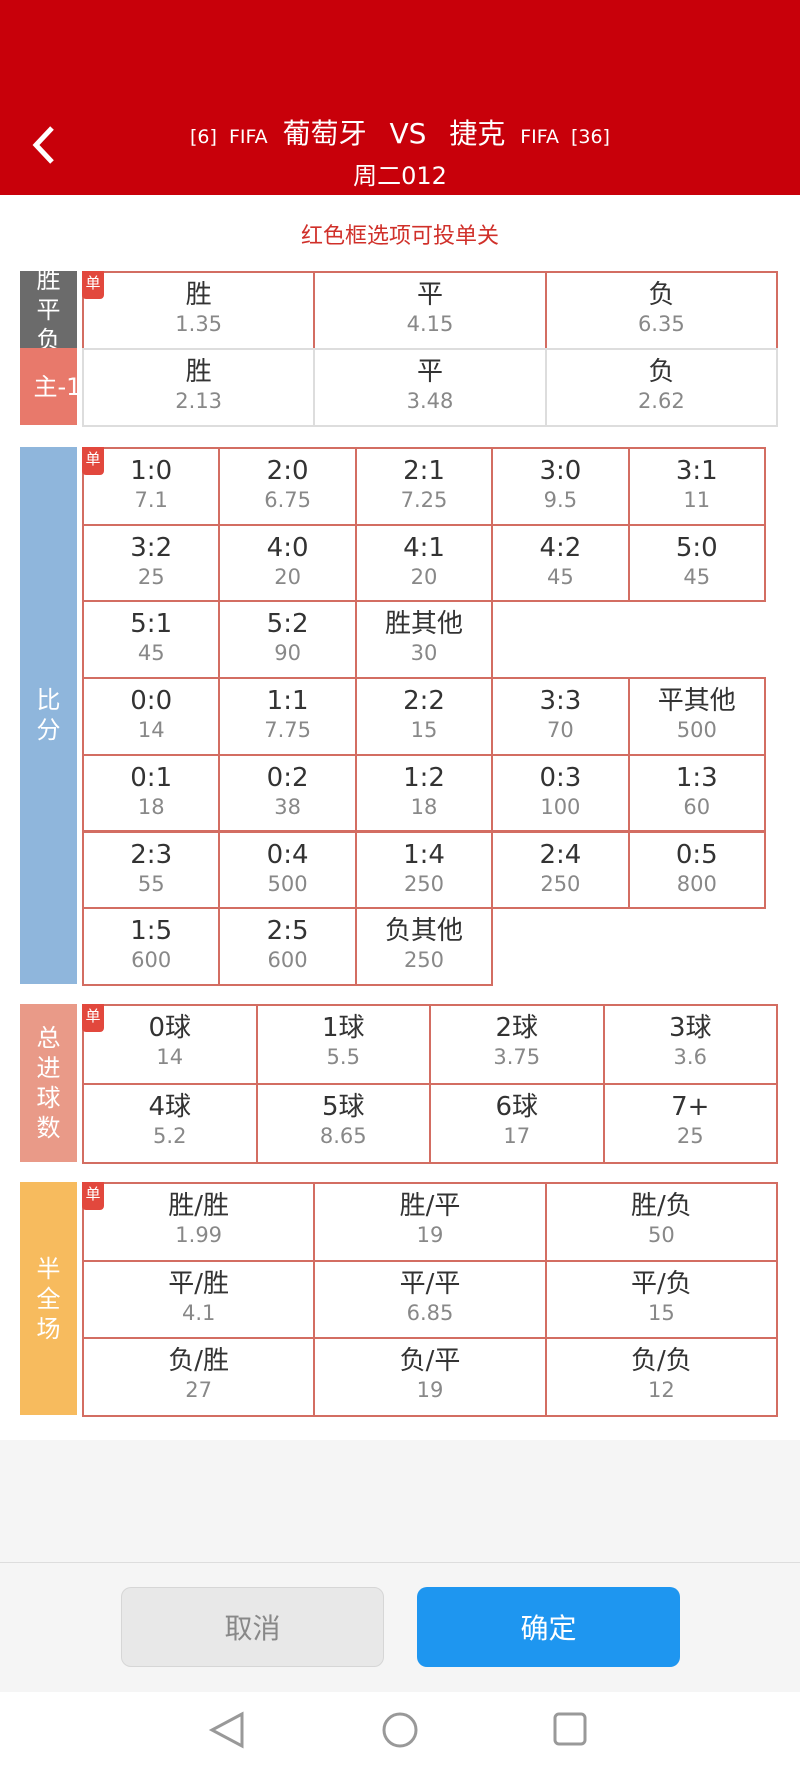 Image resolution: width=800 pixels, height=1769 pixels. What do you see at coordinates (151, 793) in the screenshot?
I see `option: 0:1 18` at bounding box center [151, 793].